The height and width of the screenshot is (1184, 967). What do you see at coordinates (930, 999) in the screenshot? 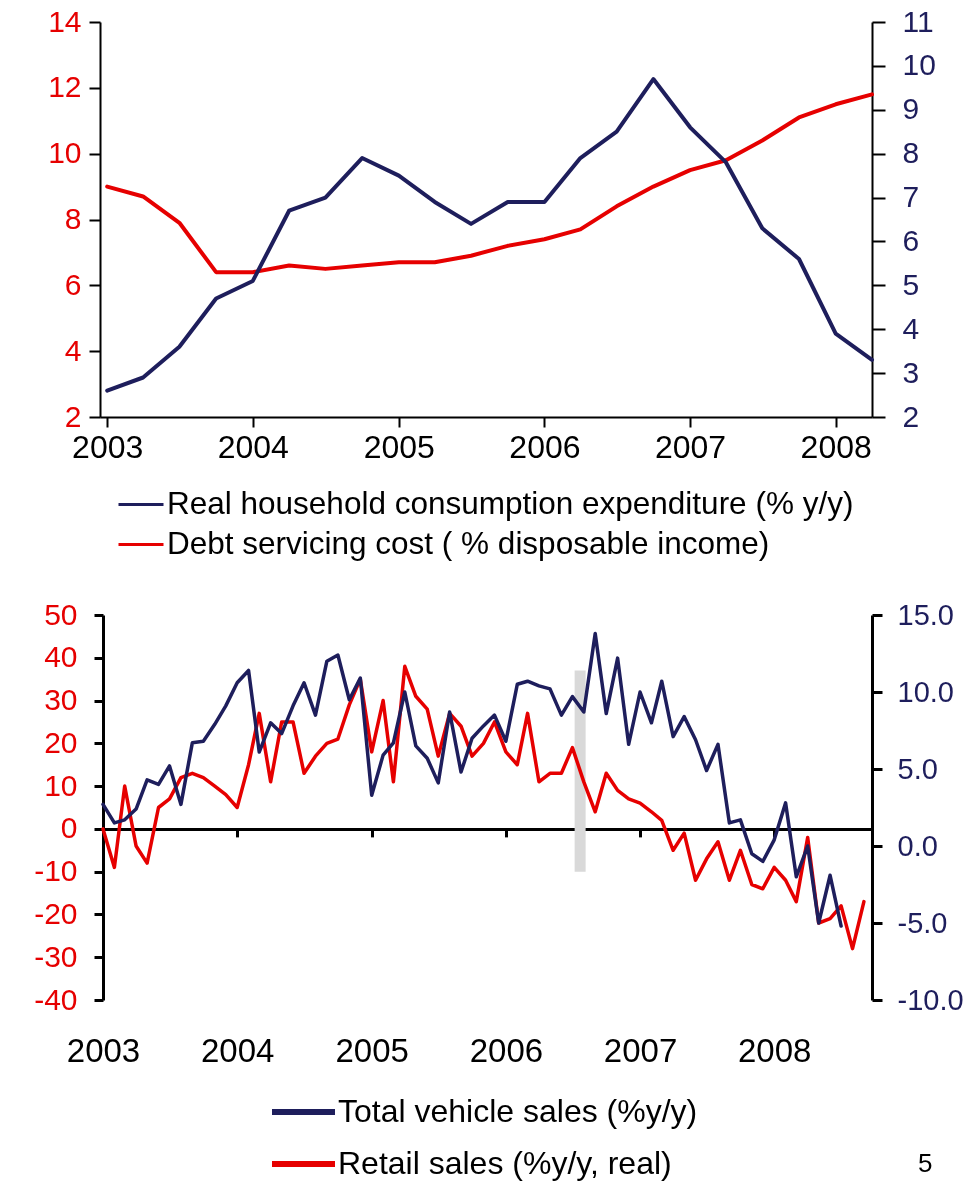
I see `y2-tick-label: -10.0` at bounding box center [930, 999].